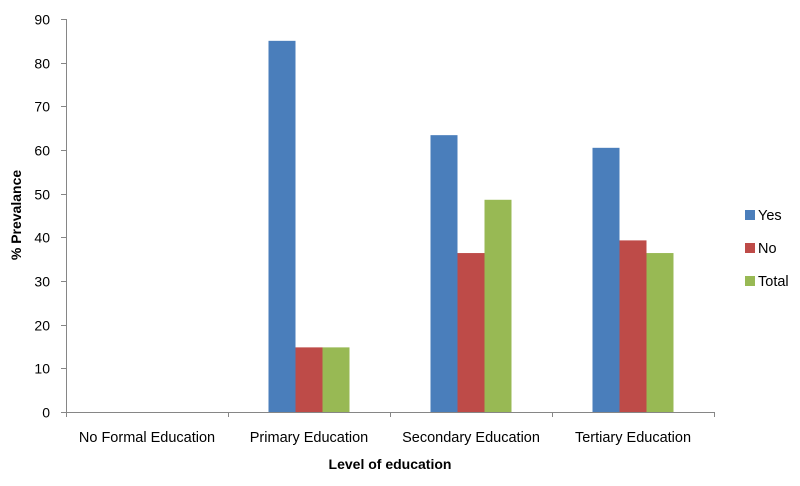 This screenshot has height=486, width=800. I want to click on legend-label-yes: Yes, so click(770, 216).